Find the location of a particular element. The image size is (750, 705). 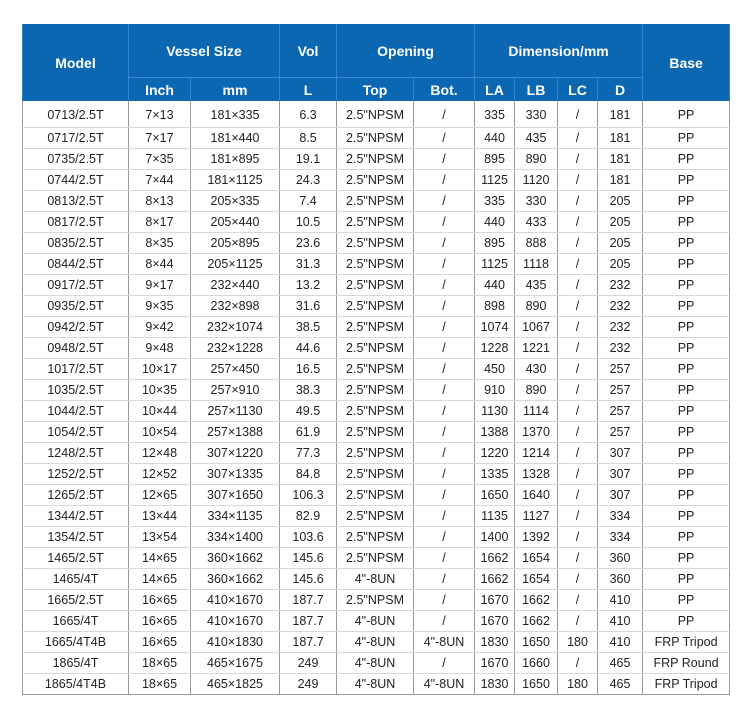

cell-la: 1074 is located at coordinates (495, 327).